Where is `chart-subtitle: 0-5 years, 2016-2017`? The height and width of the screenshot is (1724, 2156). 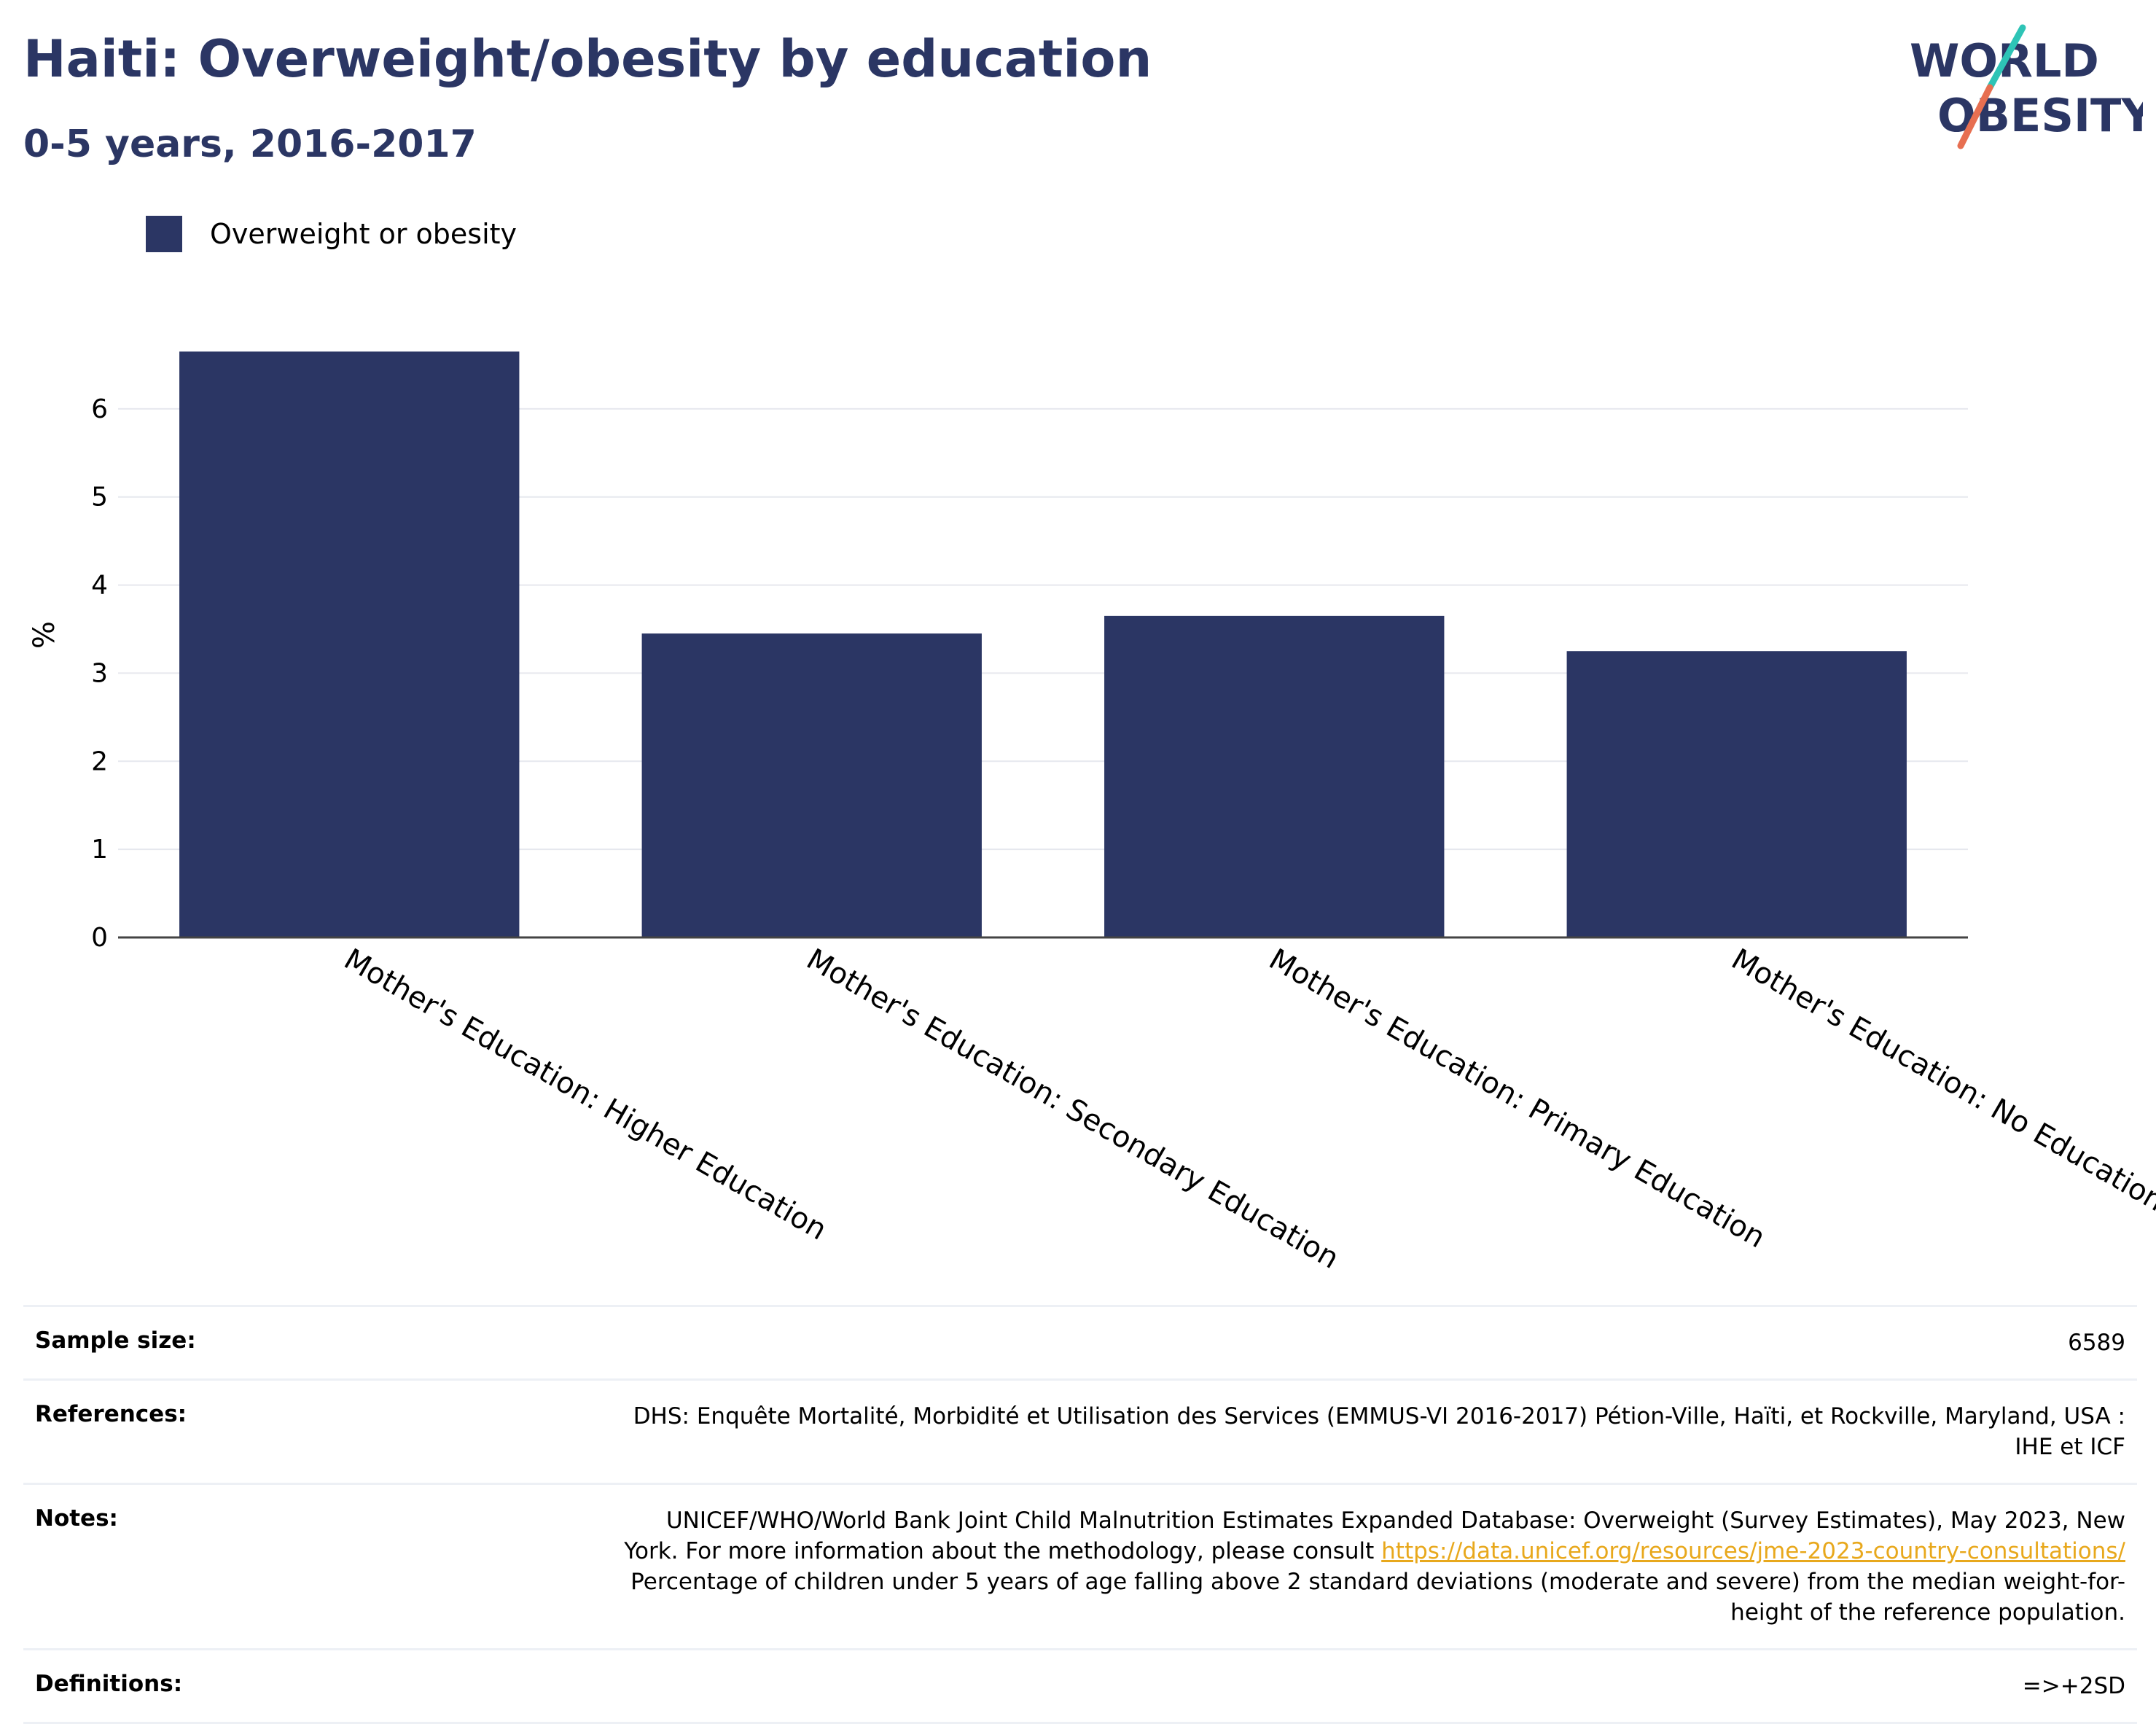
chart-subtitle: 0-5 years, 2016-2017 is located at coordinates (250, 144).